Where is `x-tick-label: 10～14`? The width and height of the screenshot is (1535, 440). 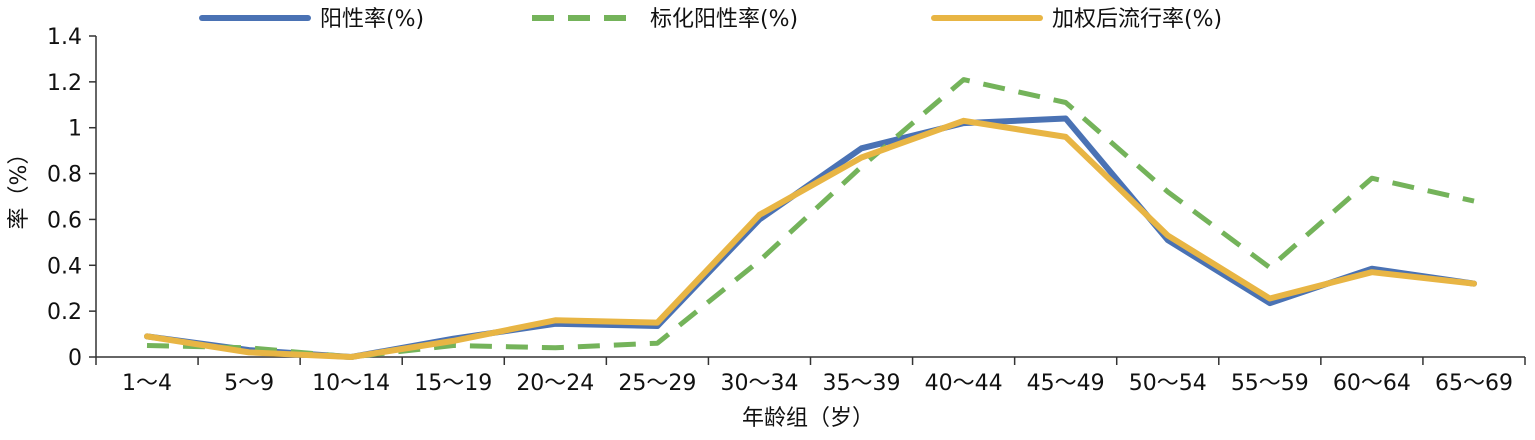 x-tick-label: 10～14 is located at coordinates (351, 383).